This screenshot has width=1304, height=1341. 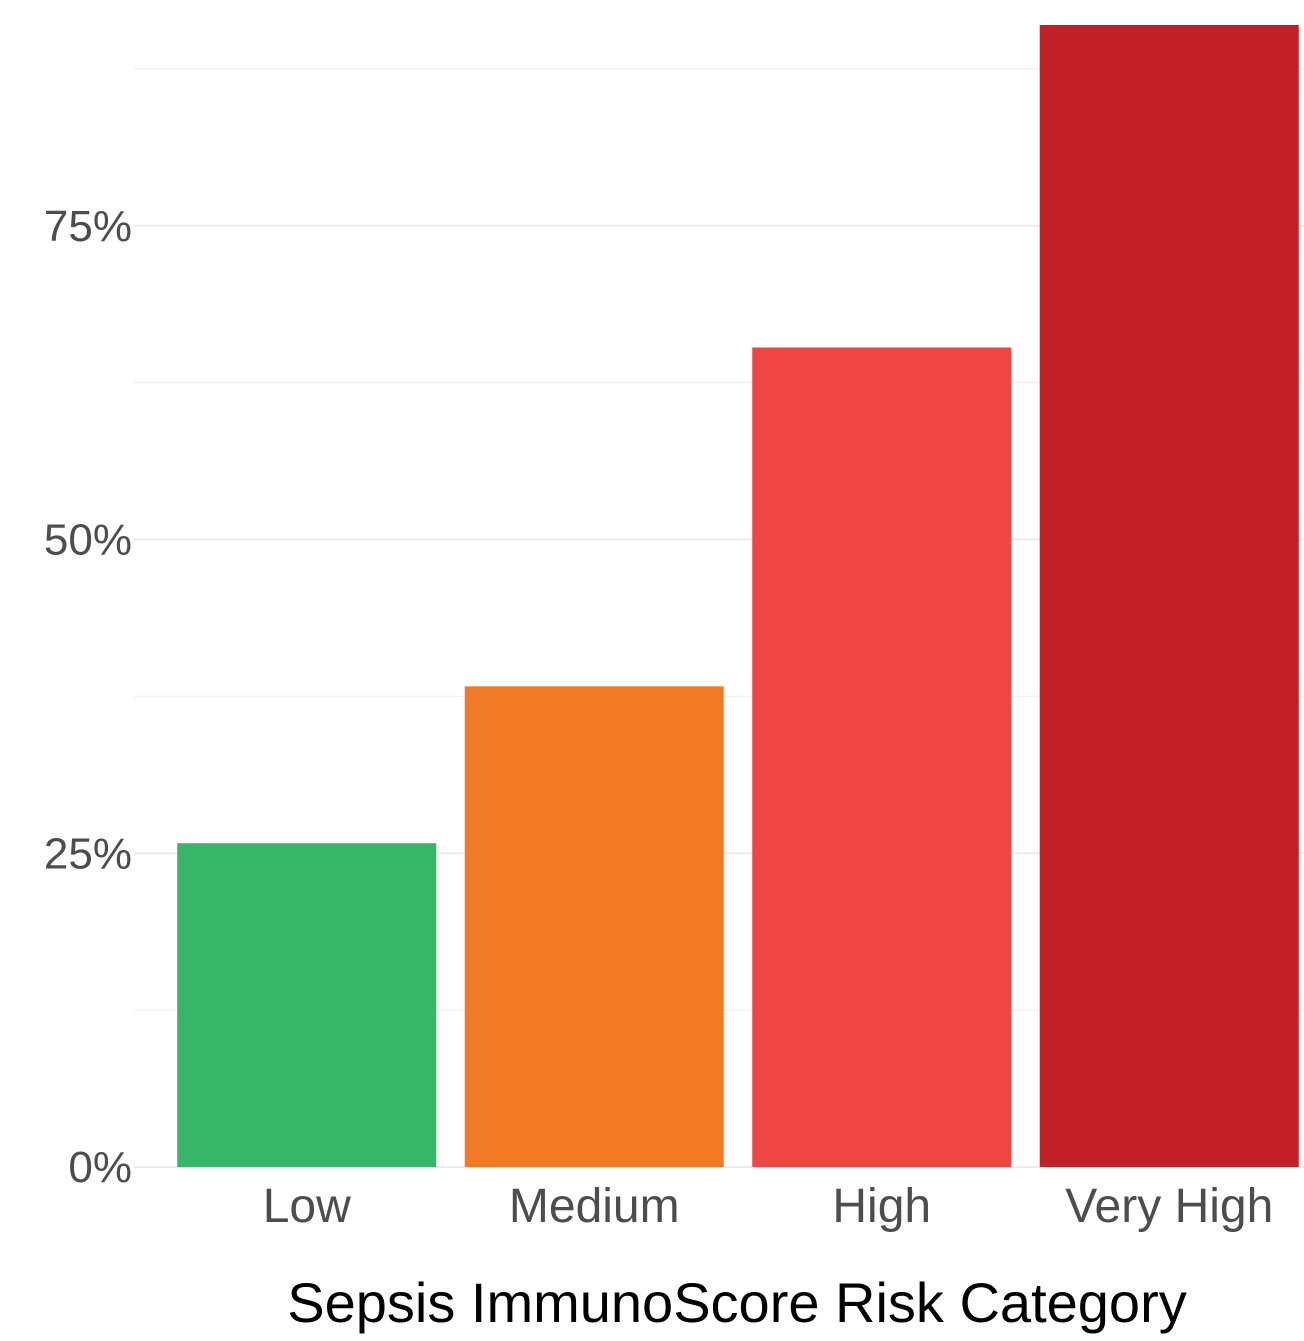 What do you see at coordinates (100, 1167) in the screenshot?
I see `y-tick-label: 0%` at bounding box center [100, 1167].